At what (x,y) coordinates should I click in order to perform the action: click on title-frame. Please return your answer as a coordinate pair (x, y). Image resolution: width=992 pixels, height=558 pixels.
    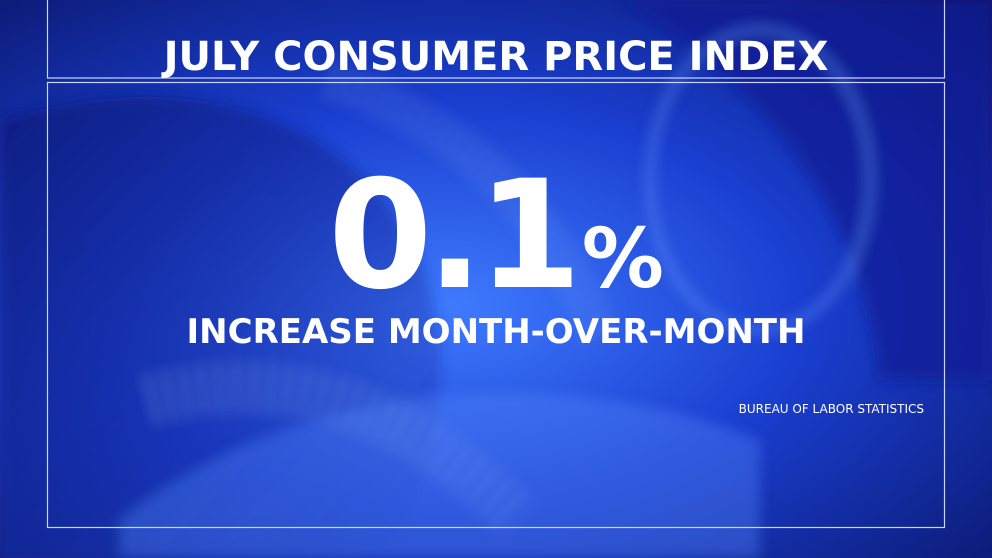
    Looking at the image, I should click on (496, 39).